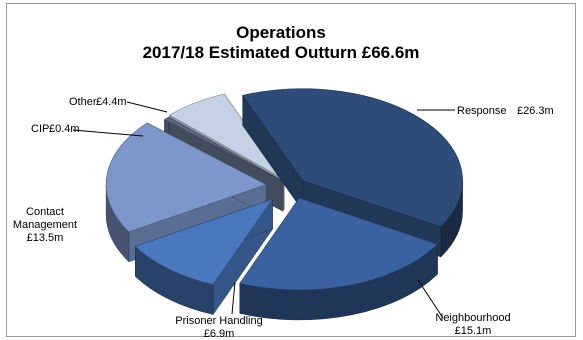 This screenshot has width=583, height=340. What do you see at coordinates (482, 111) in the screenshot?
I see `slice-label-response-name: Response` at bounding box center [482, 111].